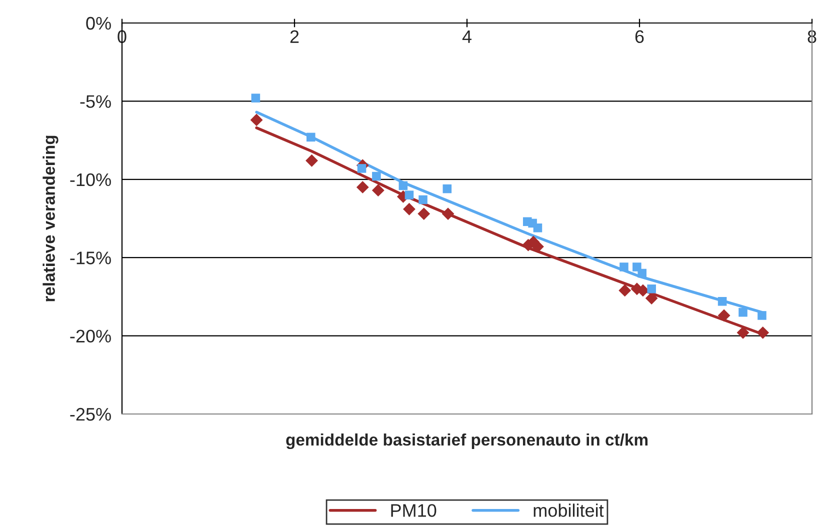 This screenshot has height=528, width=824. Describe the element at coordinates (90, 414) in the screenshot. I see `y-tick-label: -25%` at that location.